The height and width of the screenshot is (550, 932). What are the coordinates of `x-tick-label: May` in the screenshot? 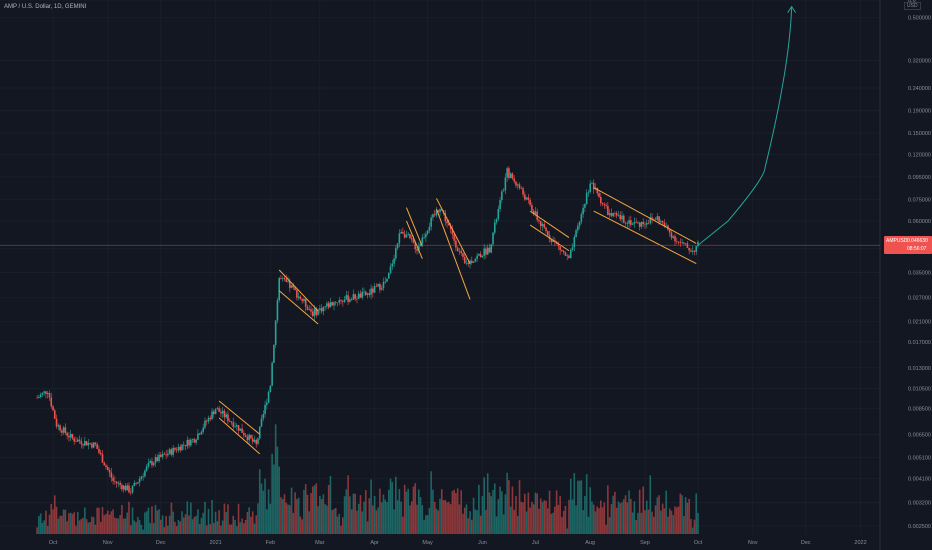 It's located at (427, 543).